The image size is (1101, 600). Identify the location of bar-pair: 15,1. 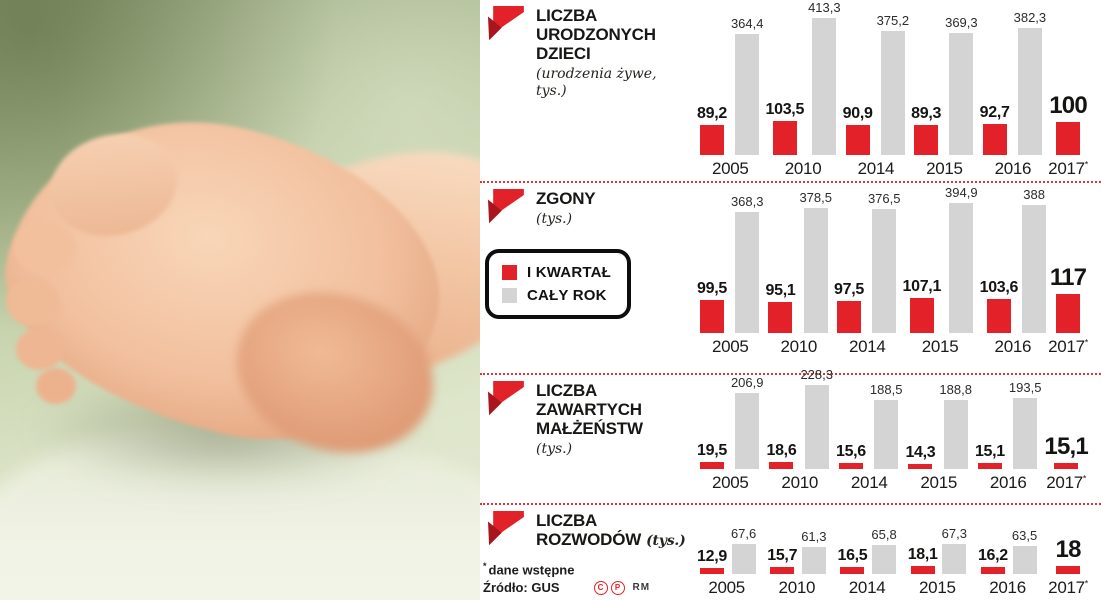
(1066, 451).